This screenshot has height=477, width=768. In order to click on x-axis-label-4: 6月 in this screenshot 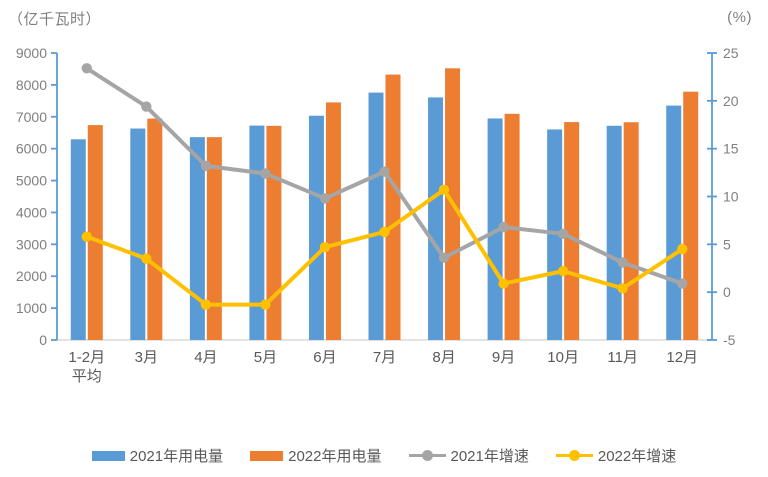, I will do `click(324, 357)`.